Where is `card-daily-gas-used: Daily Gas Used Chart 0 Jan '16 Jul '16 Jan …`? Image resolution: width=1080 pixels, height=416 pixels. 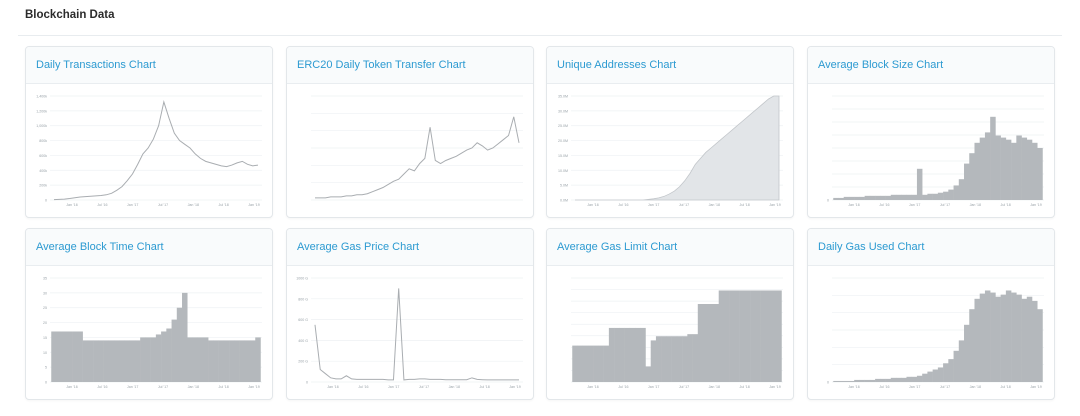 card-daily-gas-used: Daily Gas Used Chart 0 Jan '16 Jul '16 Jan … is located at coordinates (931, 314).